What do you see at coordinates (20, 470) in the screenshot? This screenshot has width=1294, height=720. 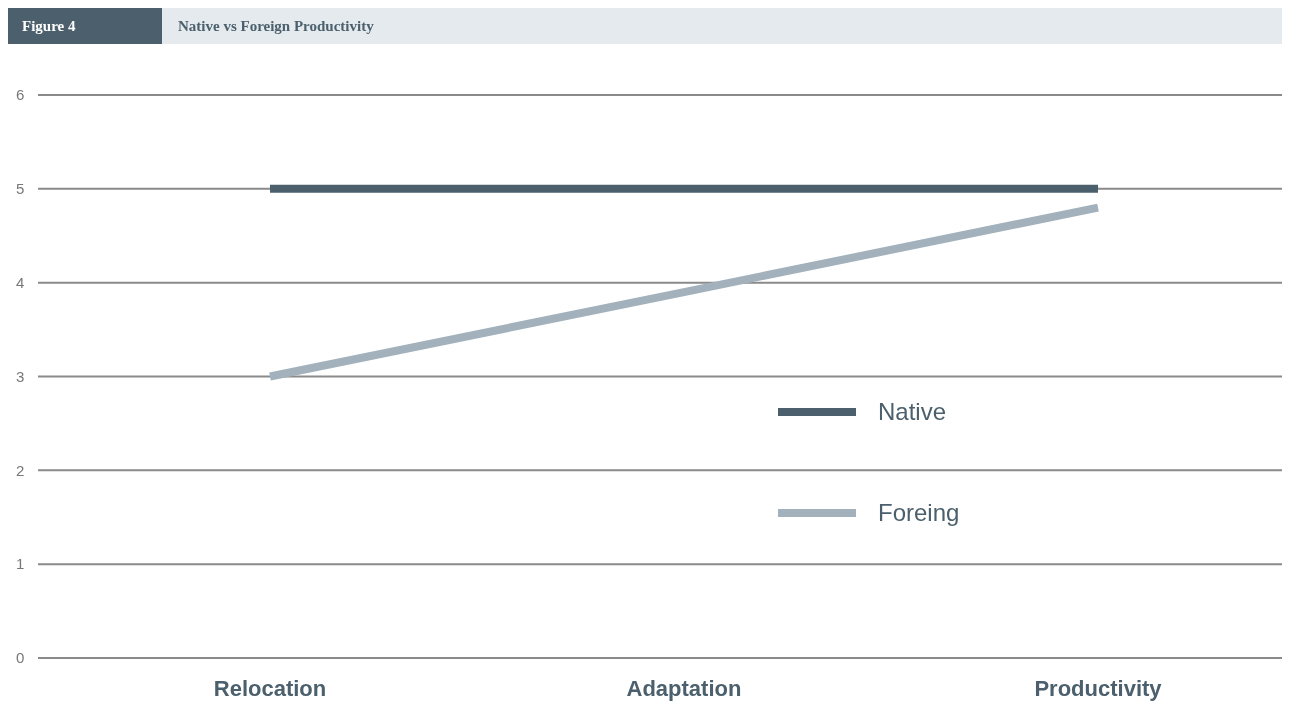 I see `y-tick-label: 2` at bounding box center [20, 470].